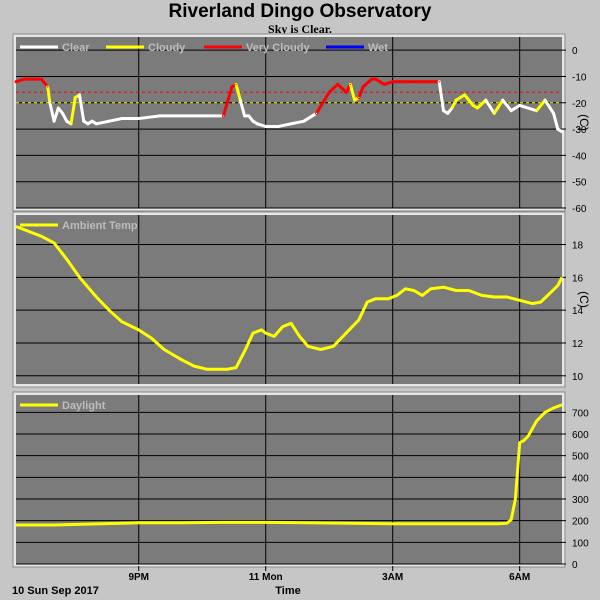 This screenshot has width=600, height=600. What do you see at coordinates (287, 591) in the screenshot?
I see `time-axis-title: Time` at bounding box center [287, 591].